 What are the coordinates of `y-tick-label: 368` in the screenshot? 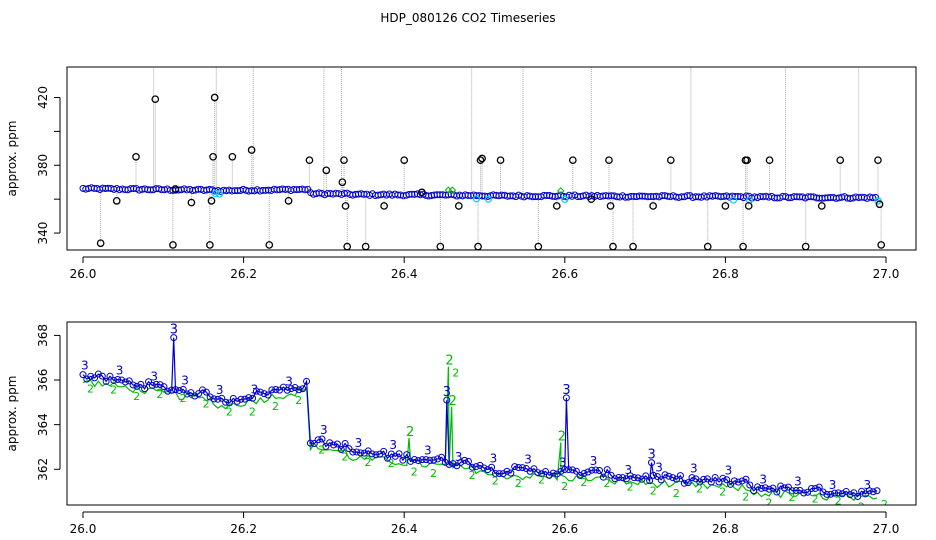 It's located at (43, 335).